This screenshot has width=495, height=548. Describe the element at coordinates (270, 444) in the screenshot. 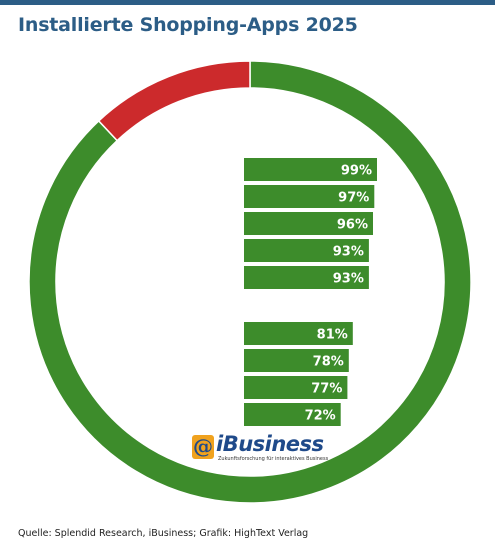

I see `logo-name: iBusiness` at that location.